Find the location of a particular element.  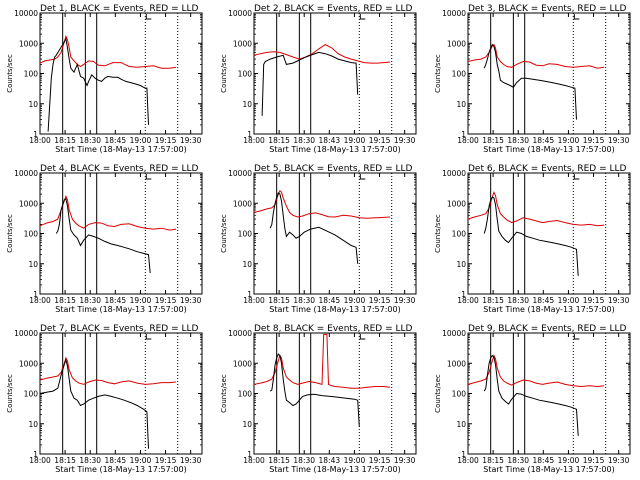

chart-title: Det 9, BLACK = Events, RED = LLD is located at coordinates (547, 329).